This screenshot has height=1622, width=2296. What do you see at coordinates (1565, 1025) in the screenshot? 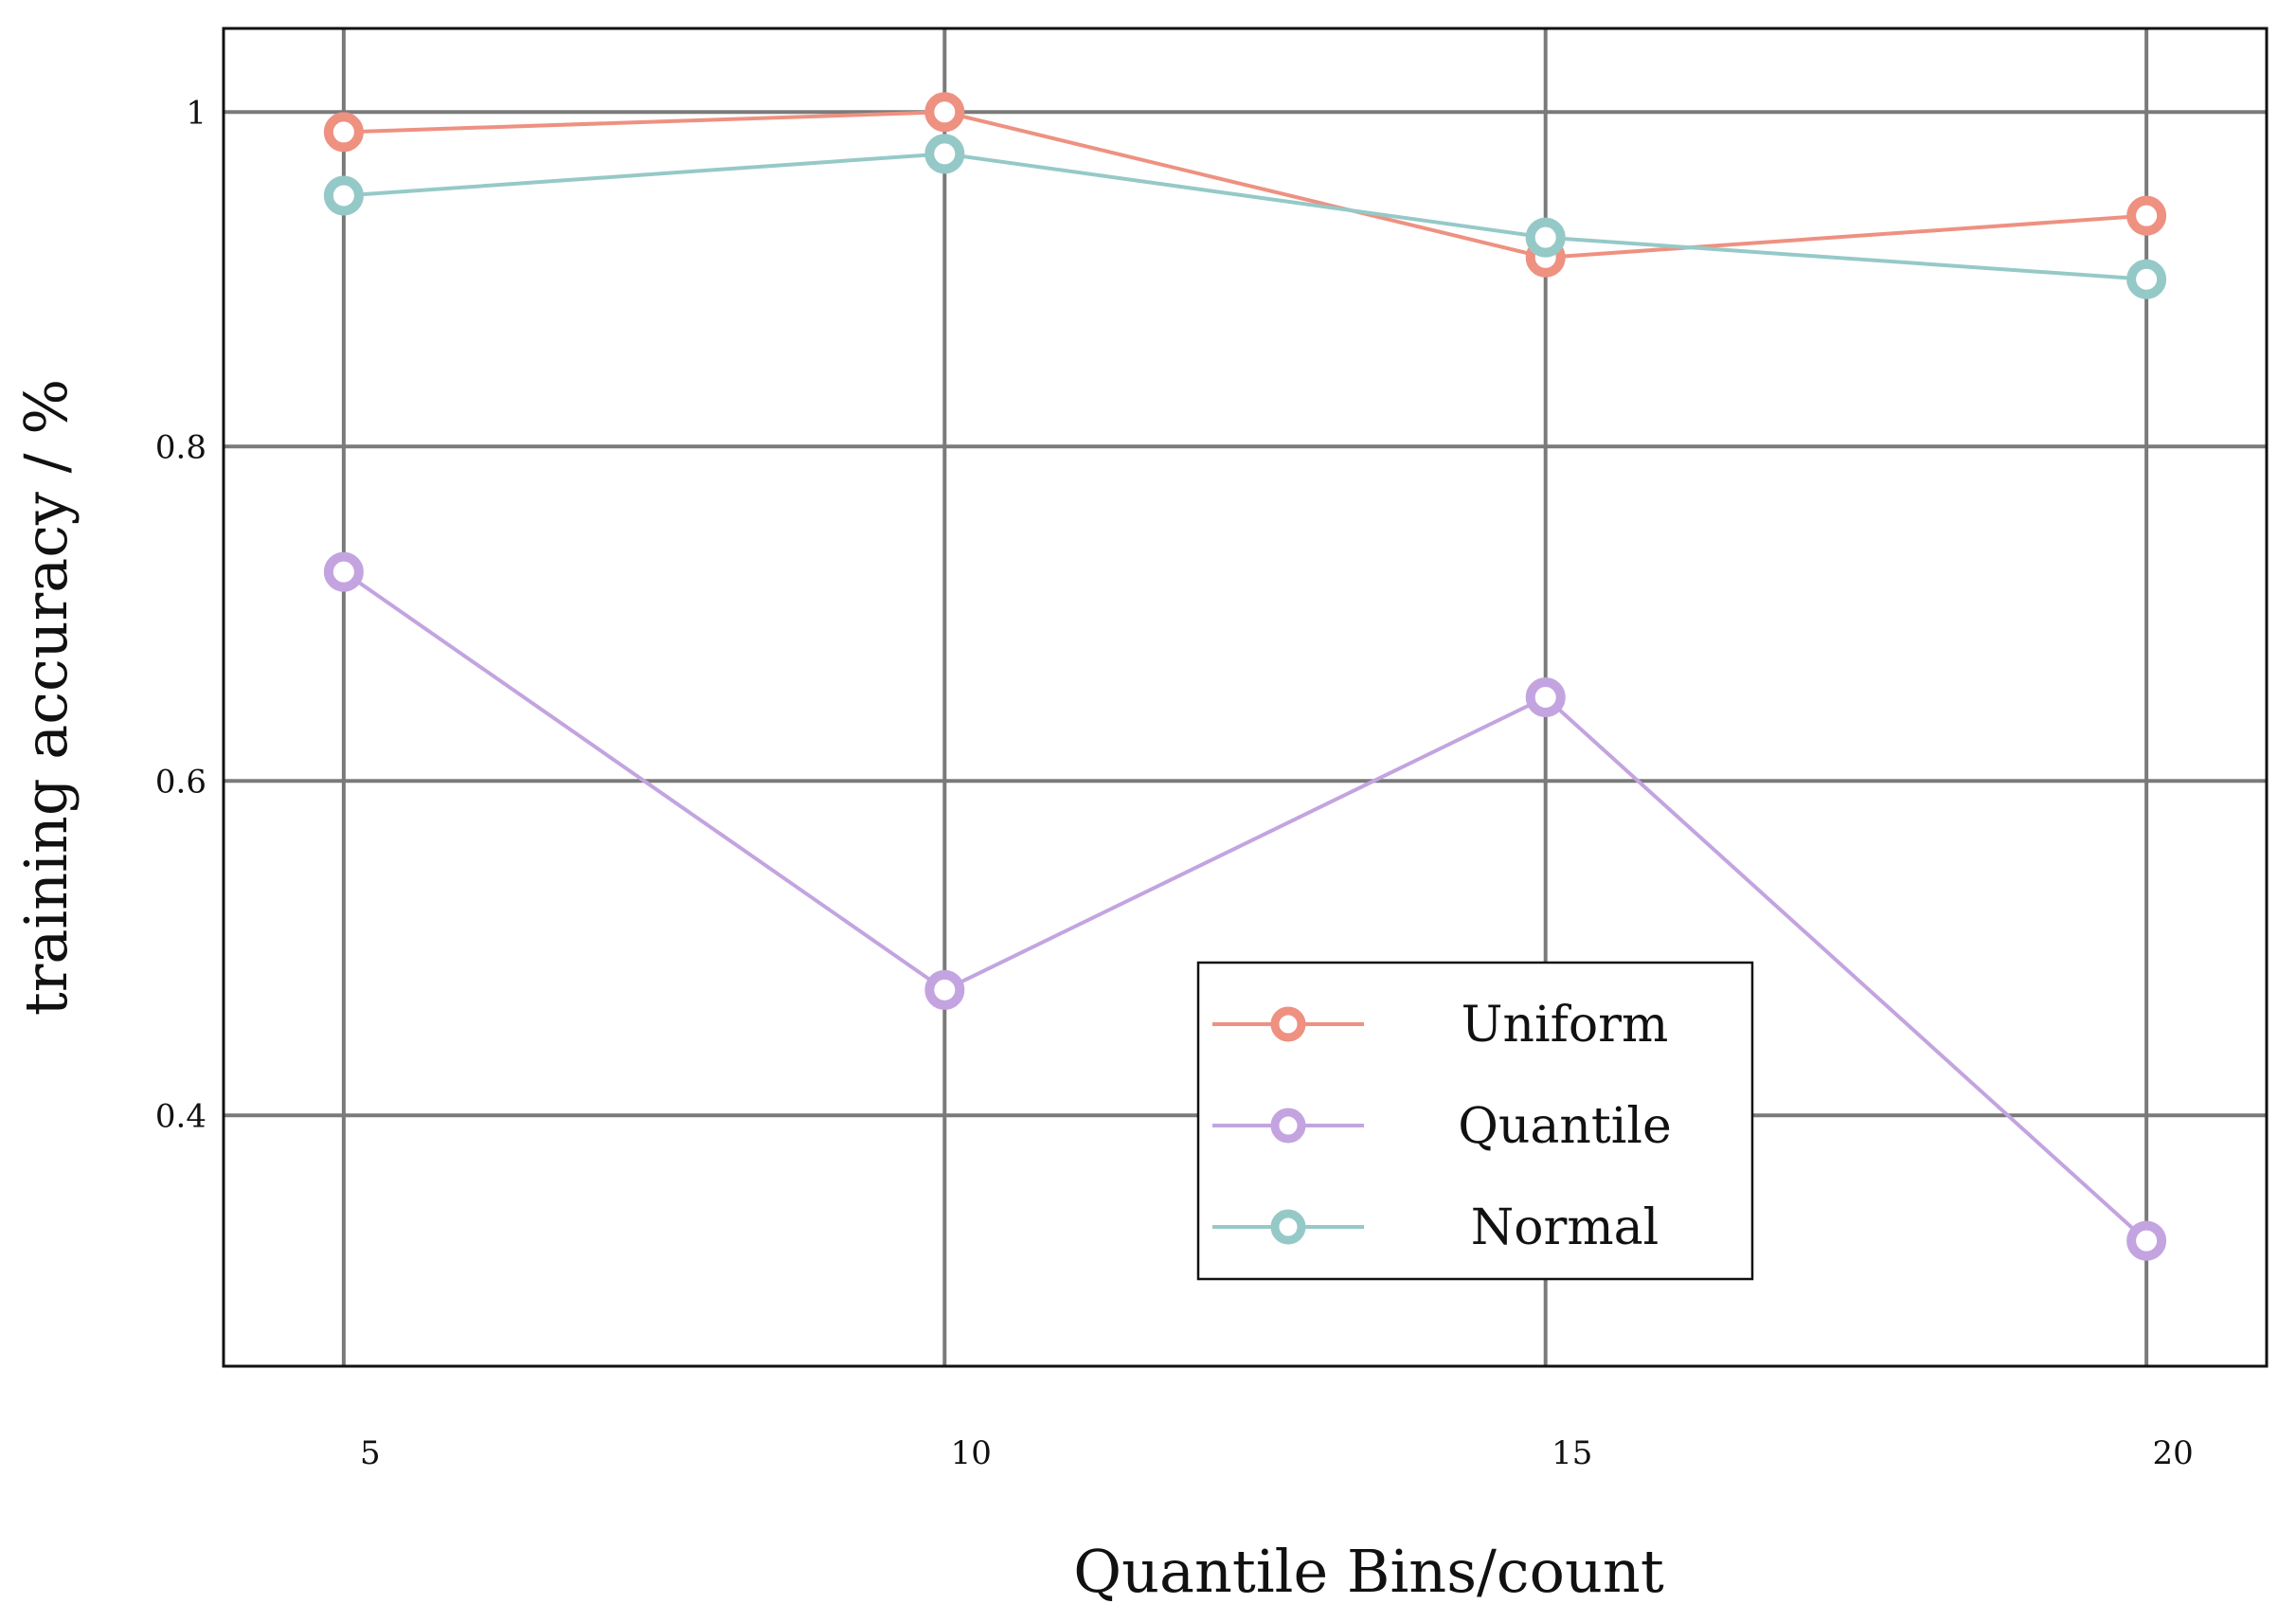
I see `legend-label: Uniform` at bounding box center [1565, 1025].